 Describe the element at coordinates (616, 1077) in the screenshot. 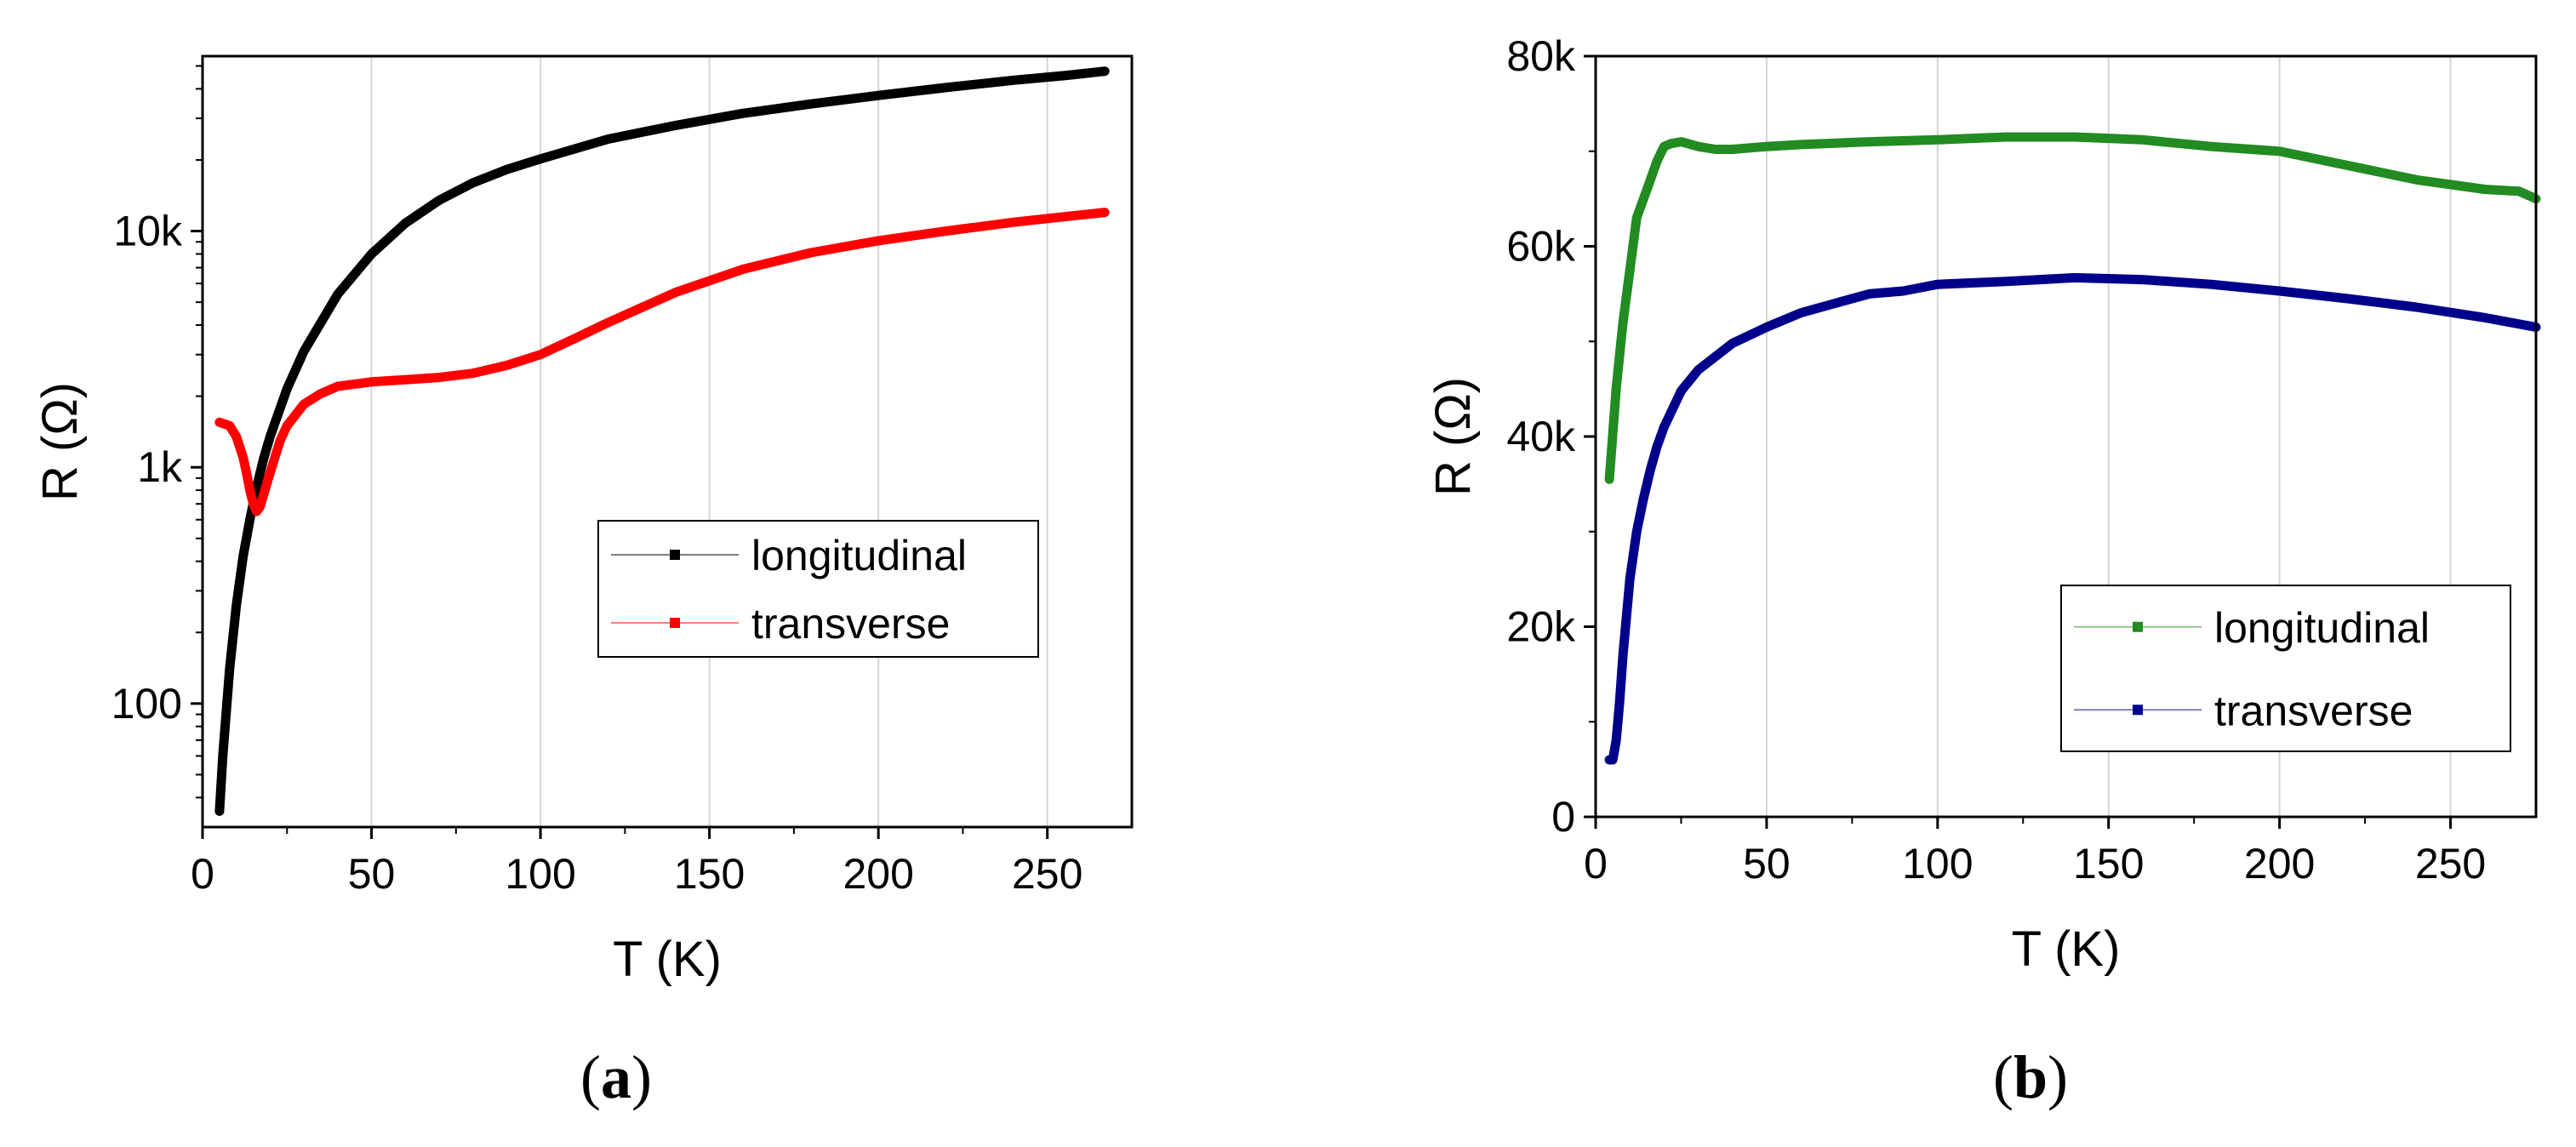

I see `panel-label-a: (a)` at that location.